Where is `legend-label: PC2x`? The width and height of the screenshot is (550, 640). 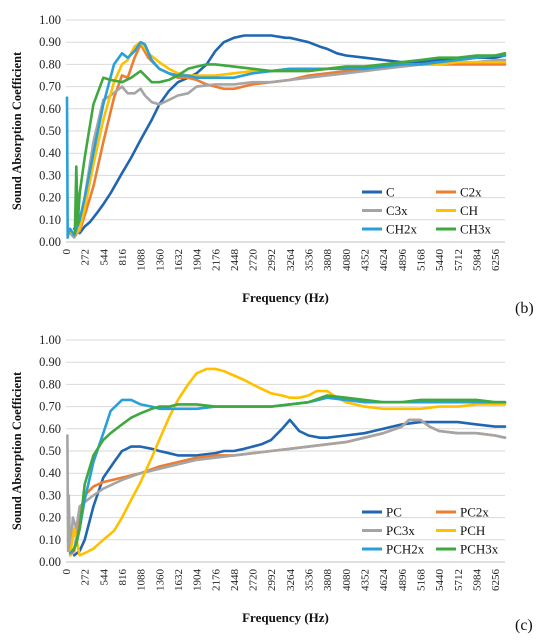
legend-label: PC2x is located at coordinates (474, 512).